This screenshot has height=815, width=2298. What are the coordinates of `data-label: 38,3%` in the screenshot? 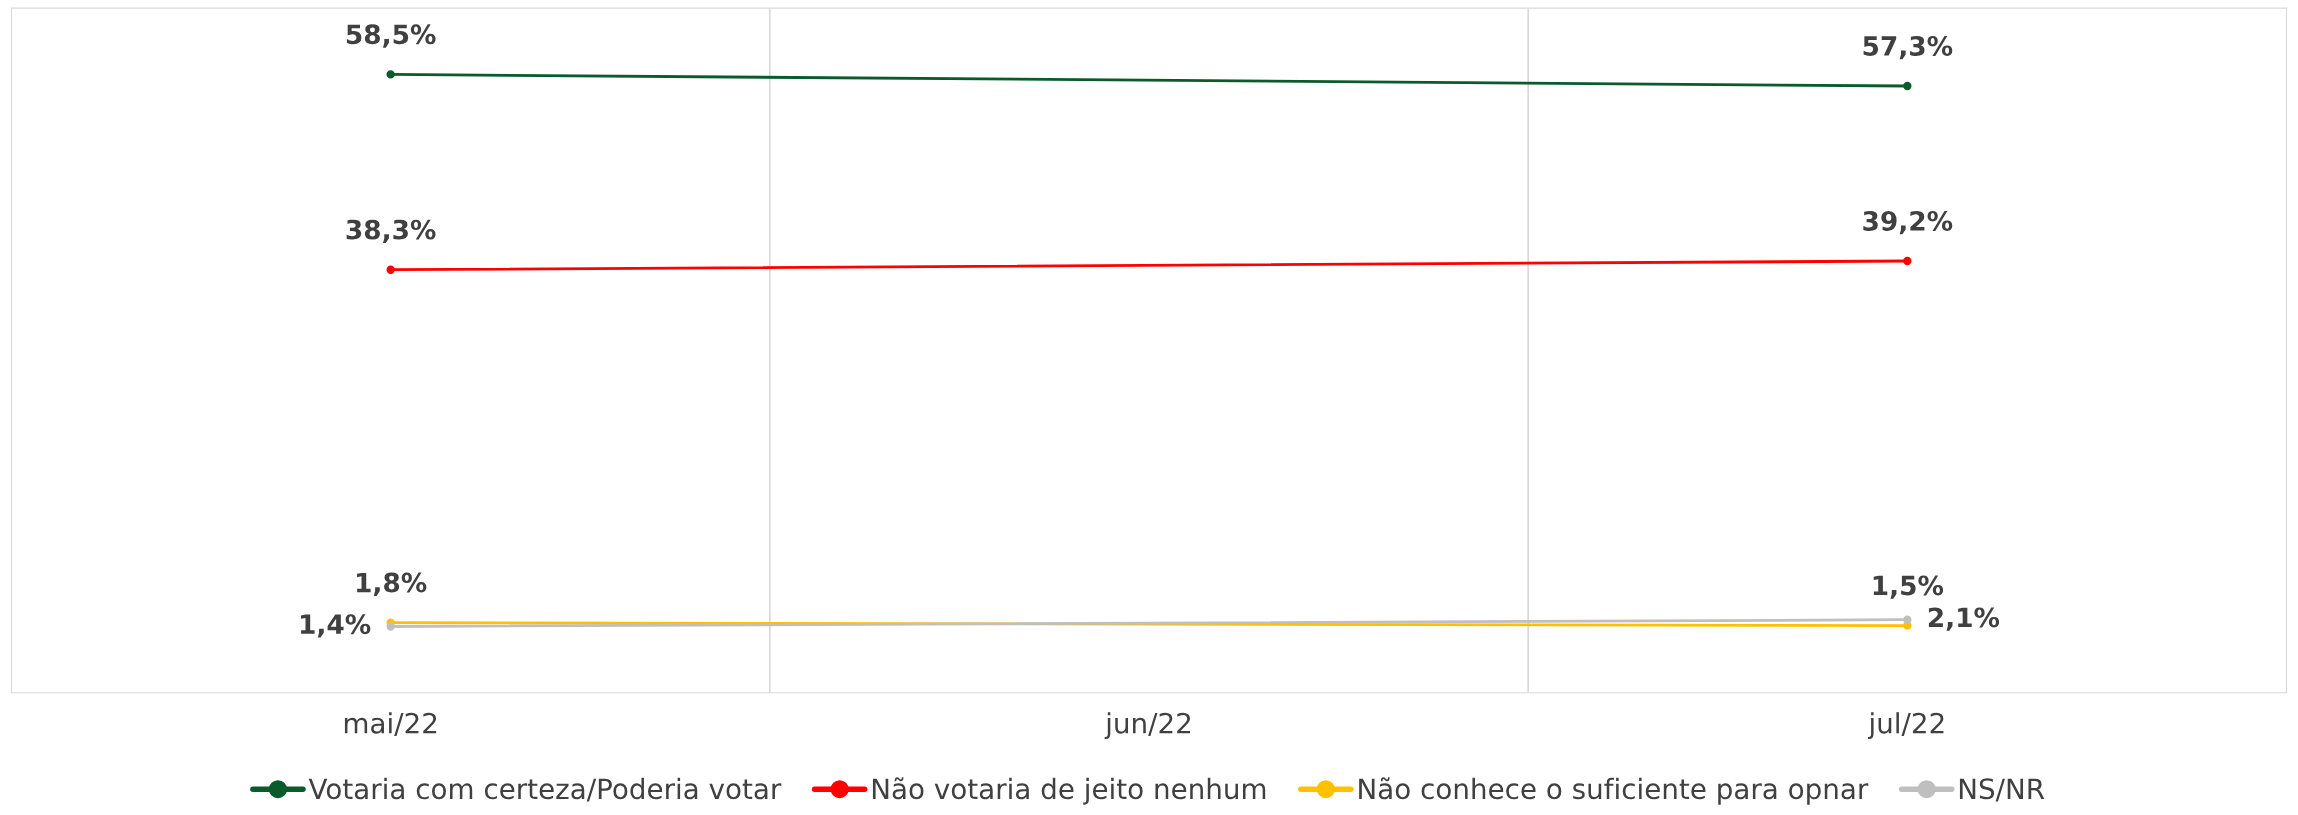 It's located at (391, 231).